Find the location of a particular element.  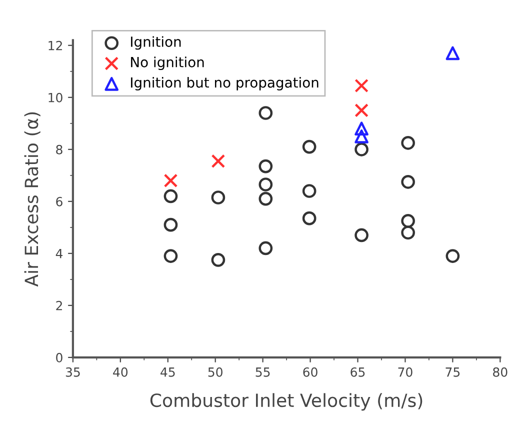

x-tick-label: 70 is located at coordinates (405, 372).